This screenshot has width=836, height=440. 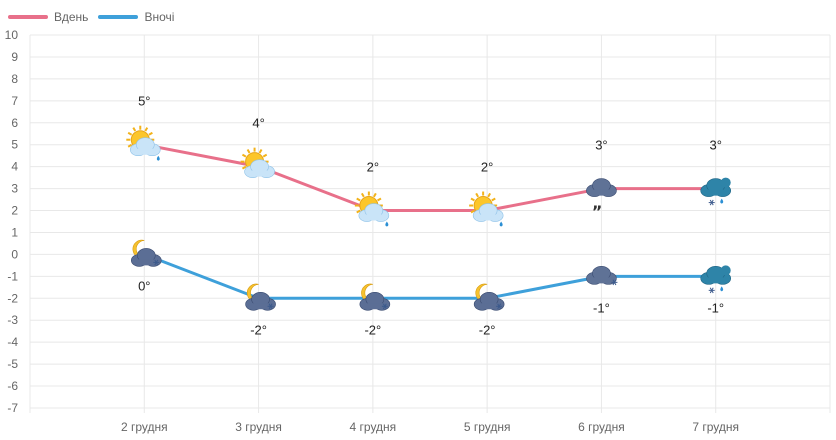 What do you see at coordinates (715, 427) in the screenshot?
I see `x-tick-label: 7 грудня` at bounding box center [715, 427].